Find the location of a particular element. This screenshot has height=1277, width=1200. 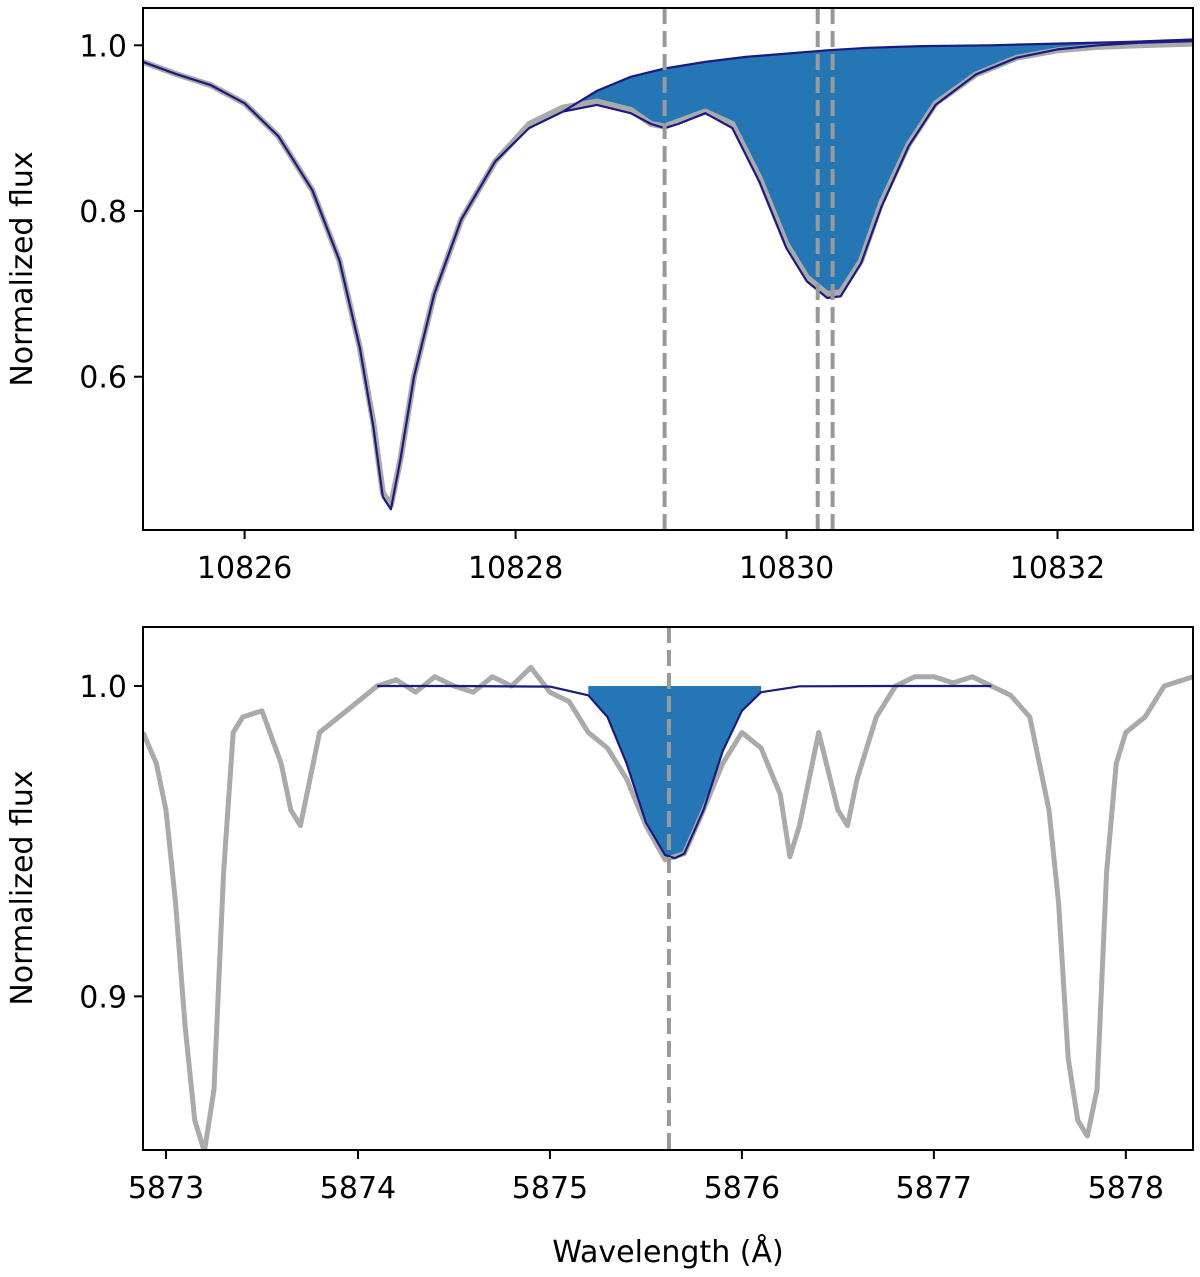

top-absorption-fill is located at coordinates (878, 168).